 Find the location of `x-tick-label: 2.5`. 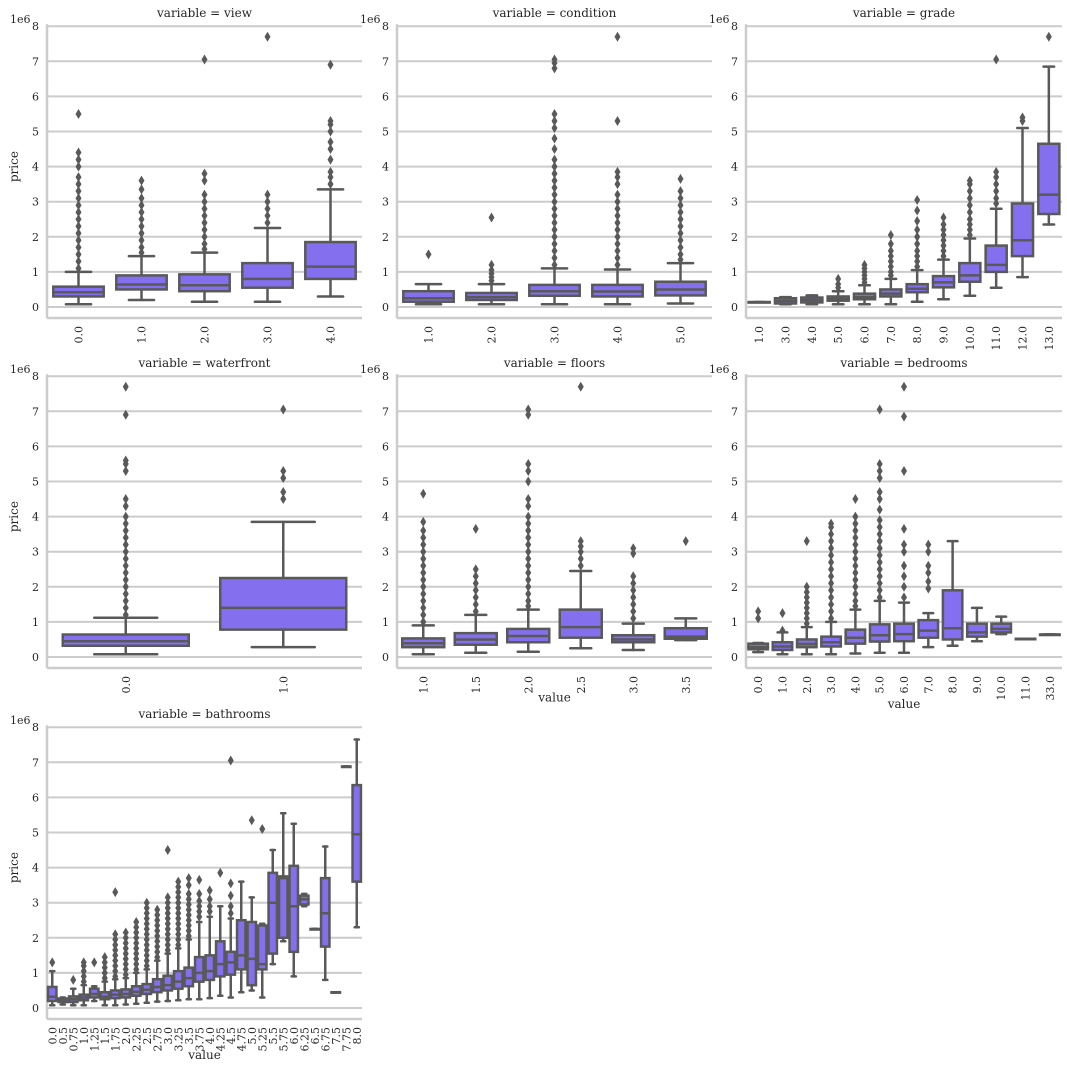

x-tick-label: 2.5 is located at coordinates (147, 1036).